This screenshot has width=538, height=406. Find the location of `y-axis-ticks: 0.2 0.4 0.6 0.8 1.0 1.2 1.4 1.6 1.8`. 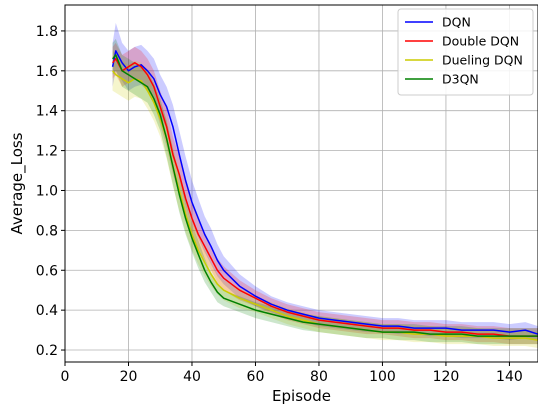

y-axis-ticks: 0.2 0.4 0.6 0.8 1.0 1.2 1.4 1.6 1.8 is located at coordinates (50, 191).